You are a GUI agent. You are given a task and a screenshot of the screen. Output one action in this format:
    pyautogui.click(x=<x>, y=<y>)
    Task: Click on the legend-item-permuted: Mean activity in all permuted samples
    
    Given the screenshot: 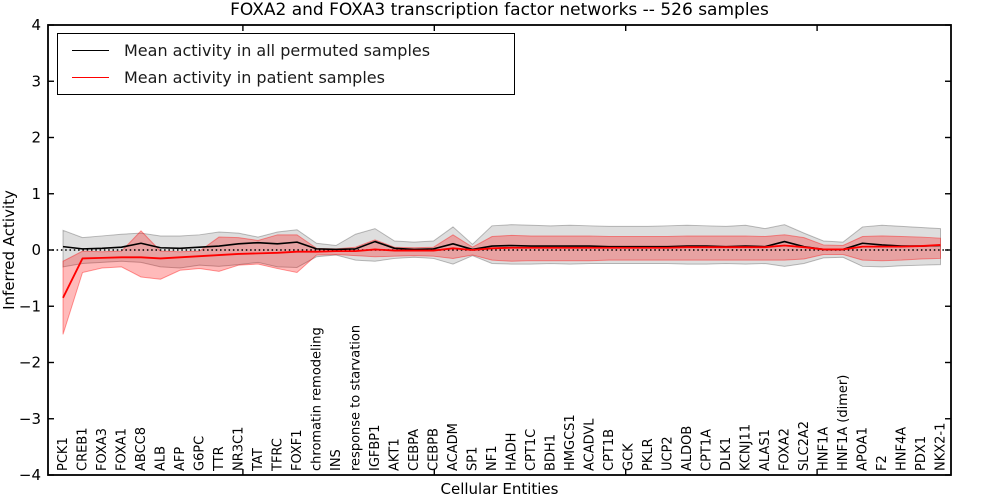 What is the action you would take?
    pyautogui.click(x=286, y=50)
    